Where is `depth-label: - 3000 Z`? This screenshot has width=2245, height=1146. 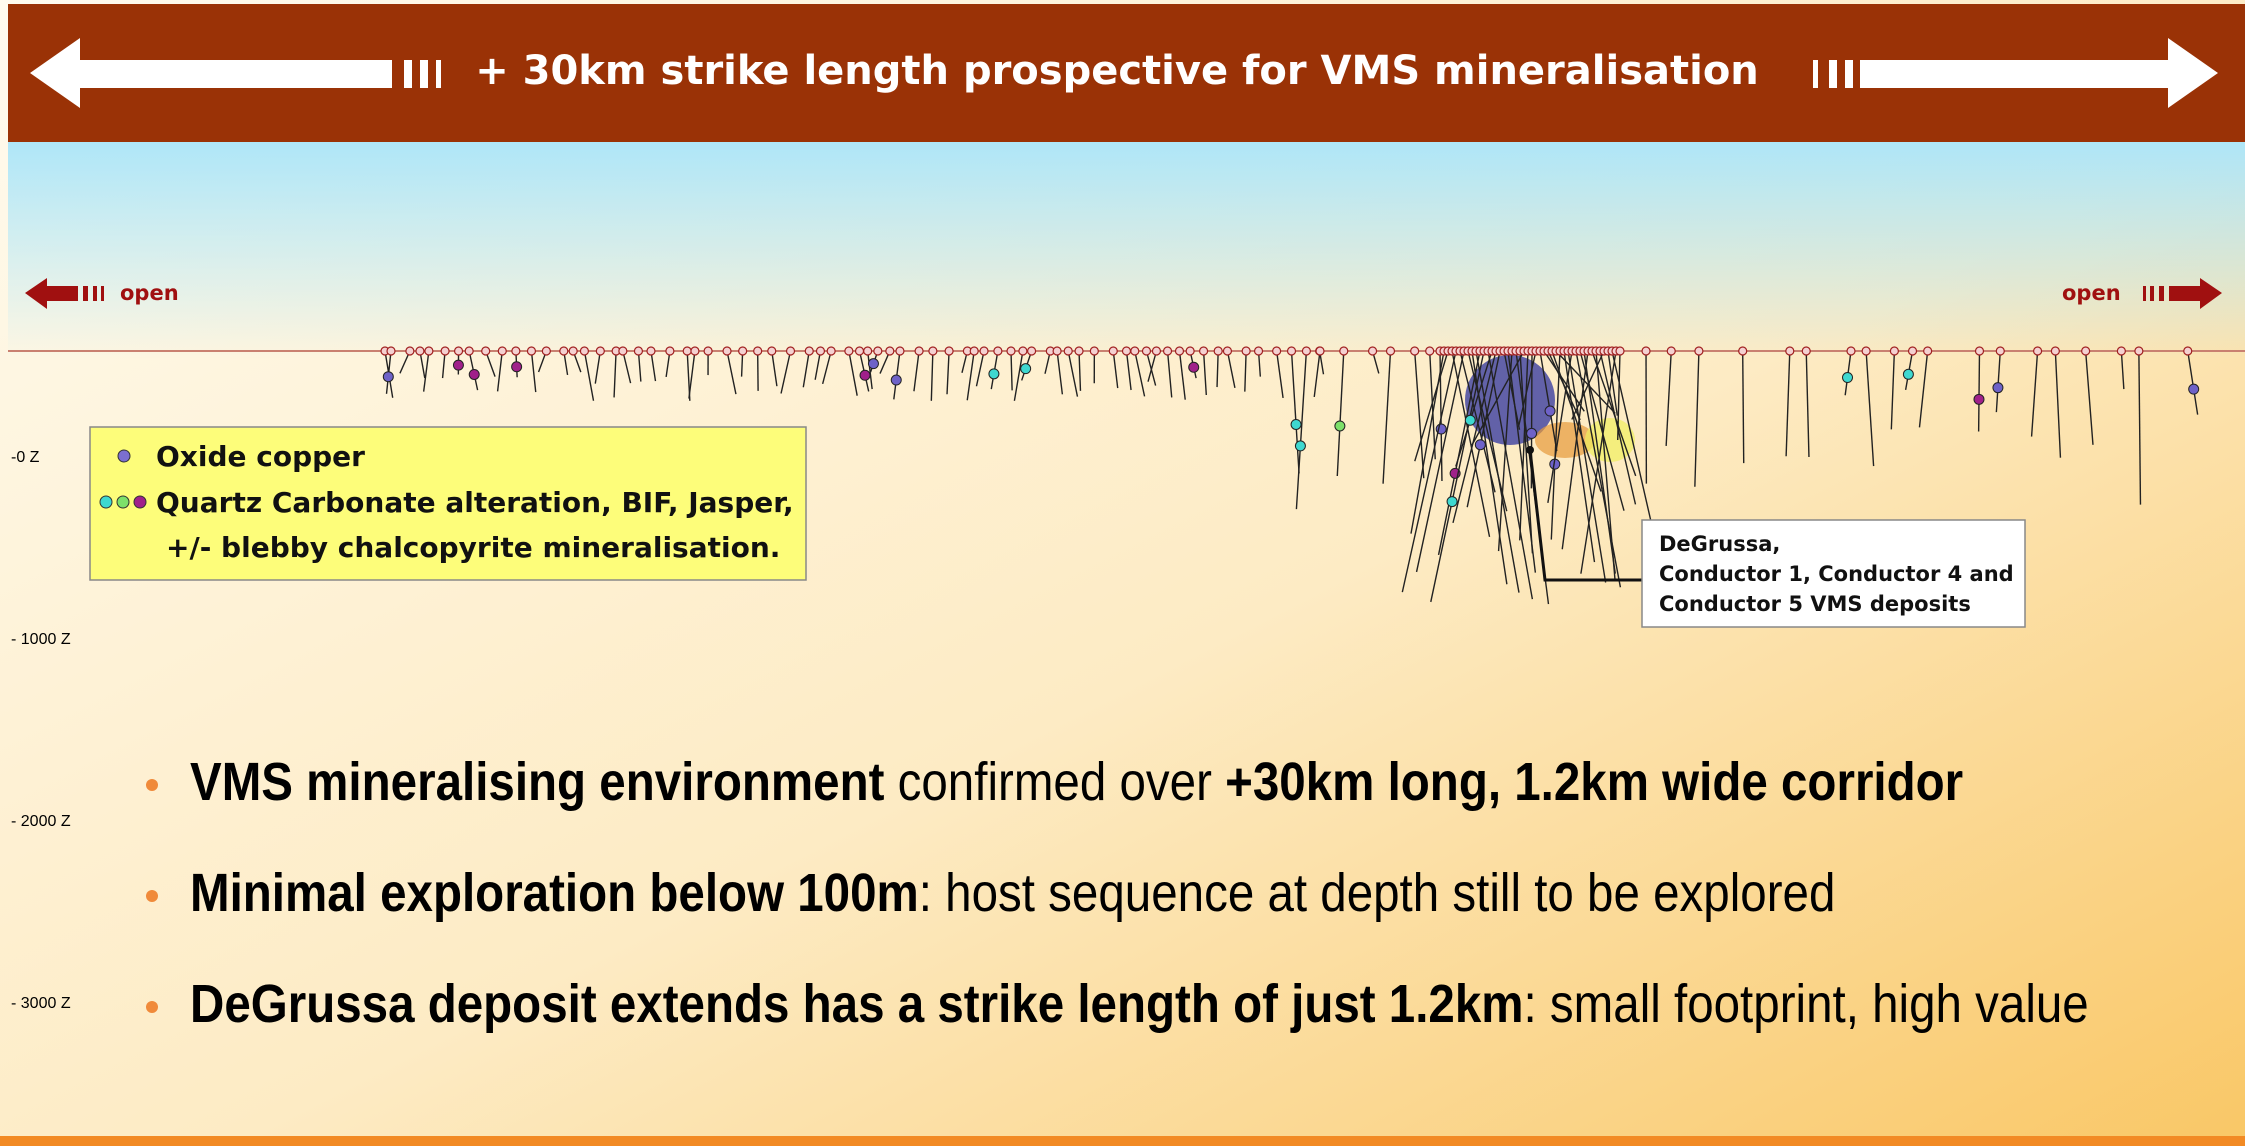 depth-label: - 3000 Z is located at coordinates (41, 1003).